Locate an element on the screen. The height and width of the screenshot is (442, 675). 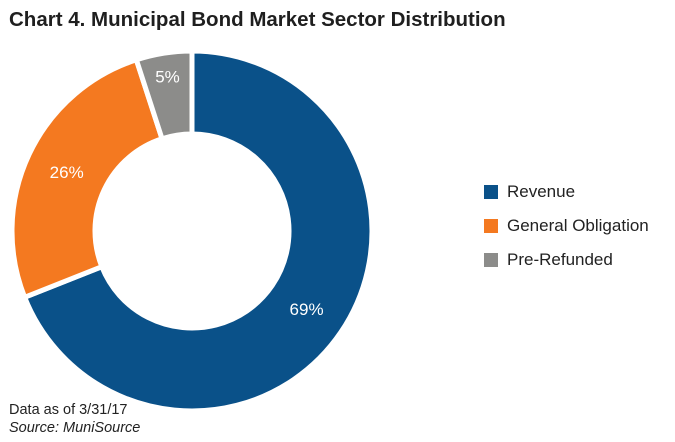
slice-label-general-obligation: 26% is located at coordinates (67, 172).